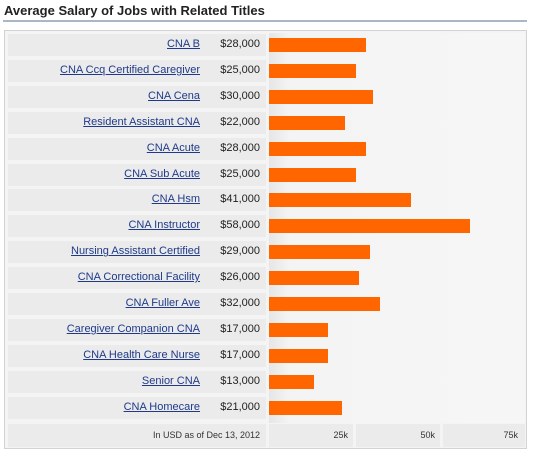 This screenshot has width=535, height=457. Describe the element at coordinates (206, 435) in the screenshot. I see `chart-footnote: In USD as of Dec 13, 2012` at that location.